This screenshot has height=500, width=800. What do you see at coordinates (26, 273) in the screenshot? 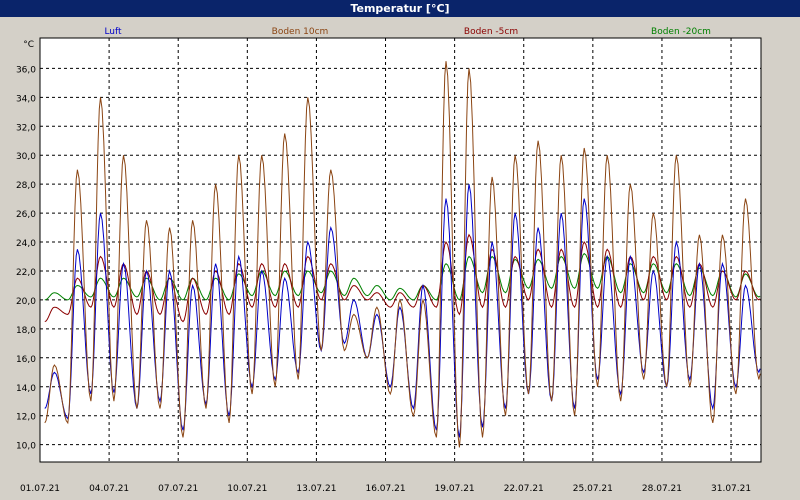
I see `y-tick-label: 22,0` at bounding box center [26, 273].